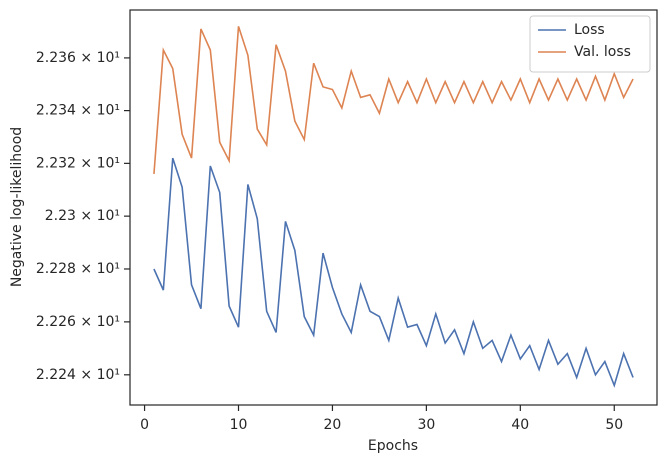  What do you see at coordinates (82, 216) in the screenshot?
I see `y-tick-label: 2.23 × 10¹` at bounding box center [82, 216].